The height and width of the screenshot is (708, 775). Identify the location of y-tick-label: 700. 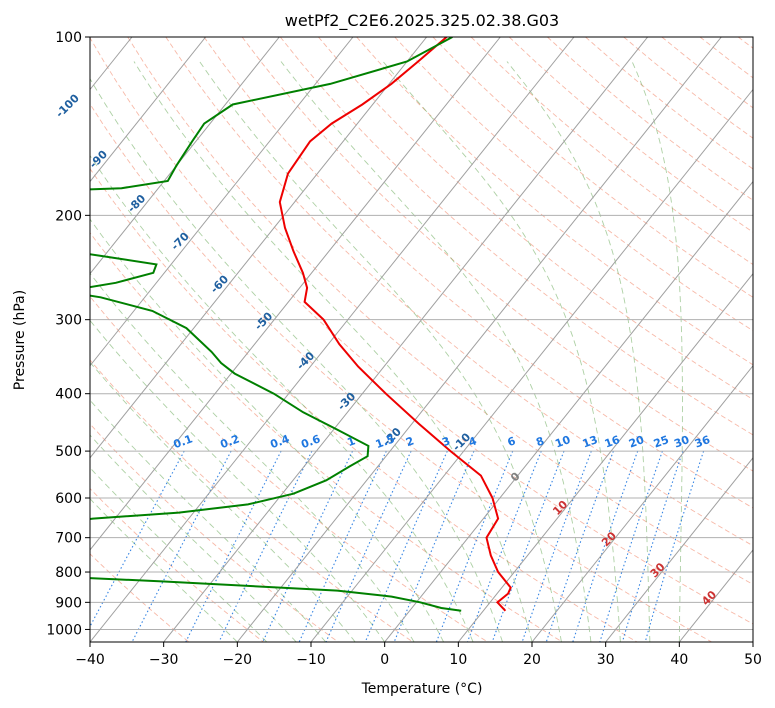
(68, 539).